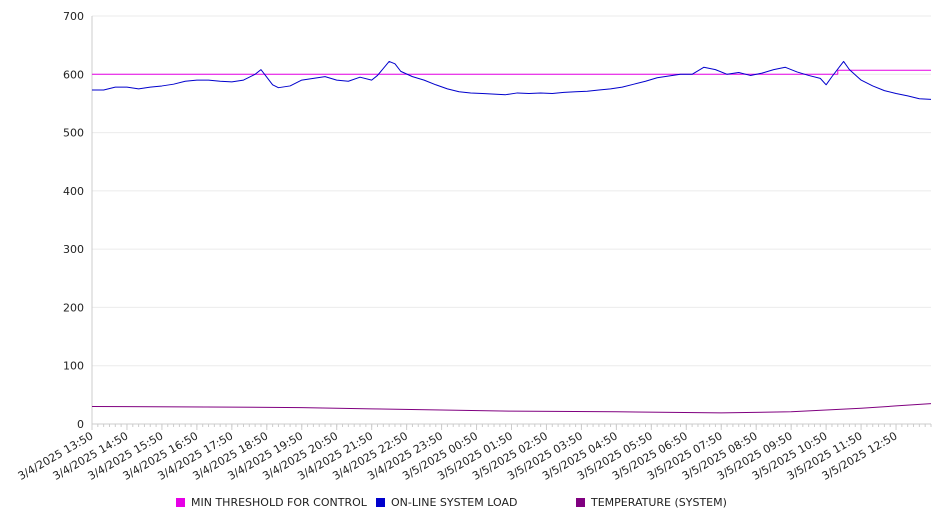 This screenshot has height=526, width=946. Describe the element at coordinates (80, 424) in the screenshot. I see `y-tick-label: 0` at that location.